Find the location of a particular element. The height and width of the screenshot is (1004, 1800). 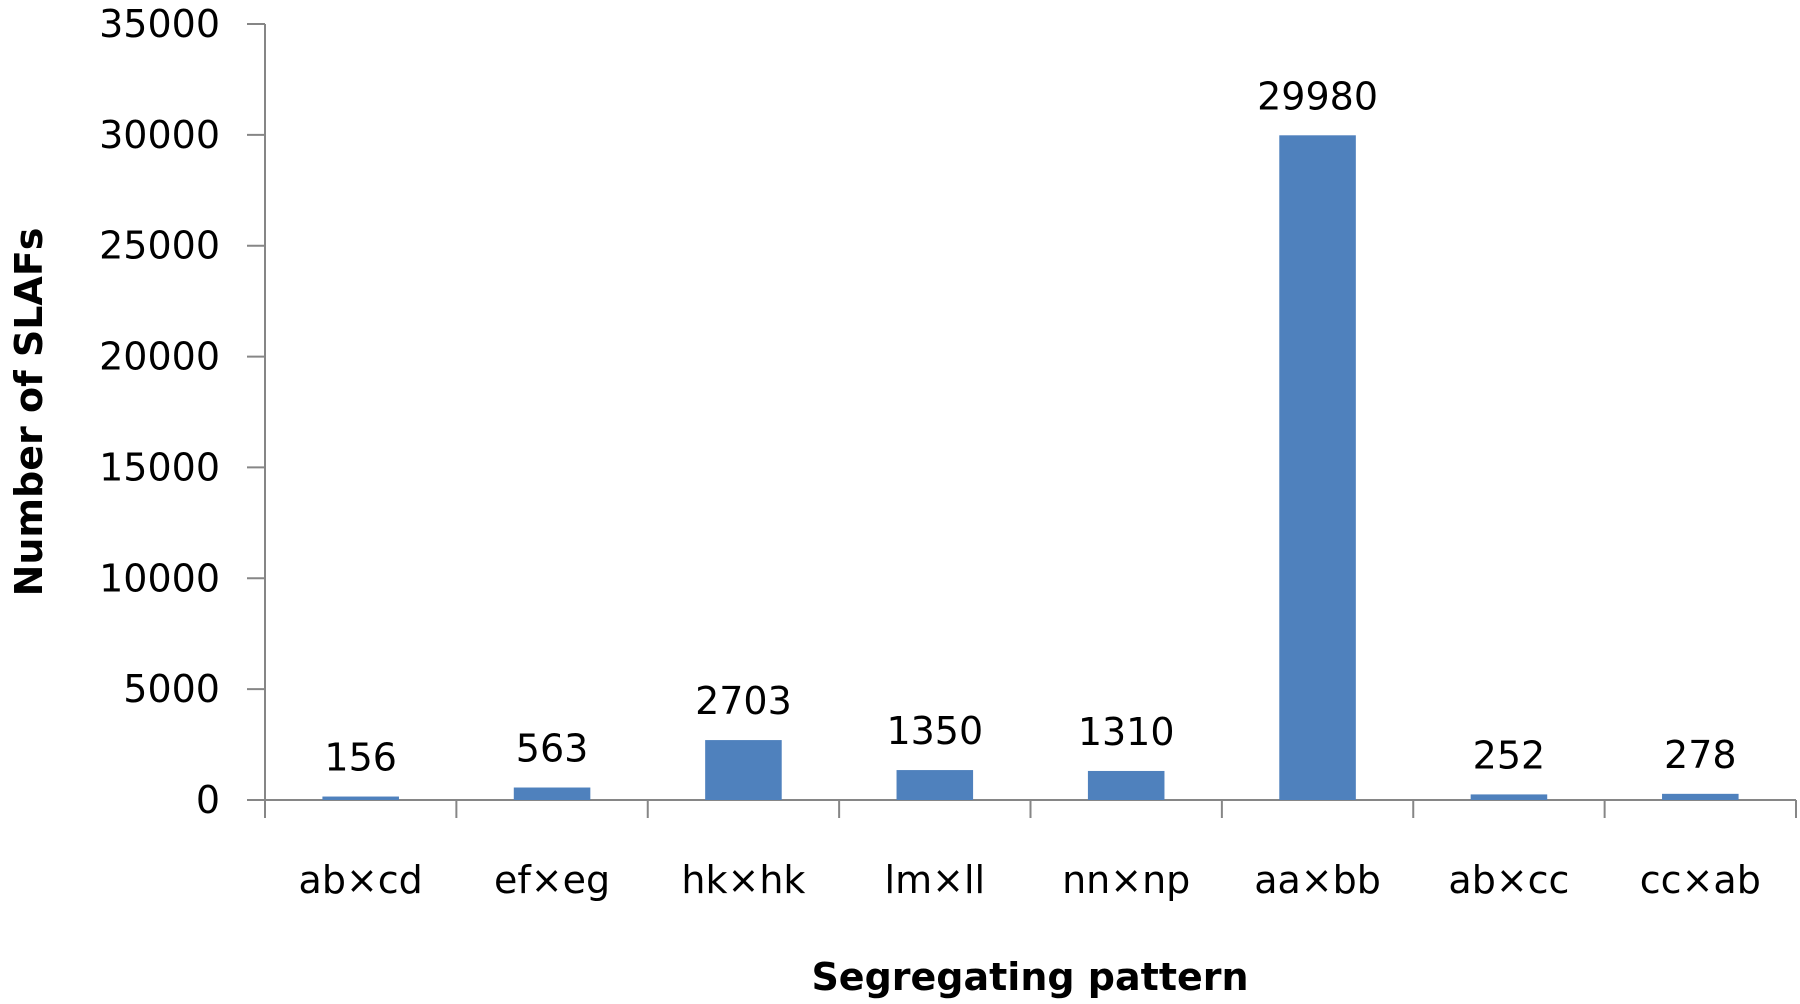

y-axis-ticks: 0 5000 10000 15000 20000 25000 30000 35000 is located at coordinates (182, 412).